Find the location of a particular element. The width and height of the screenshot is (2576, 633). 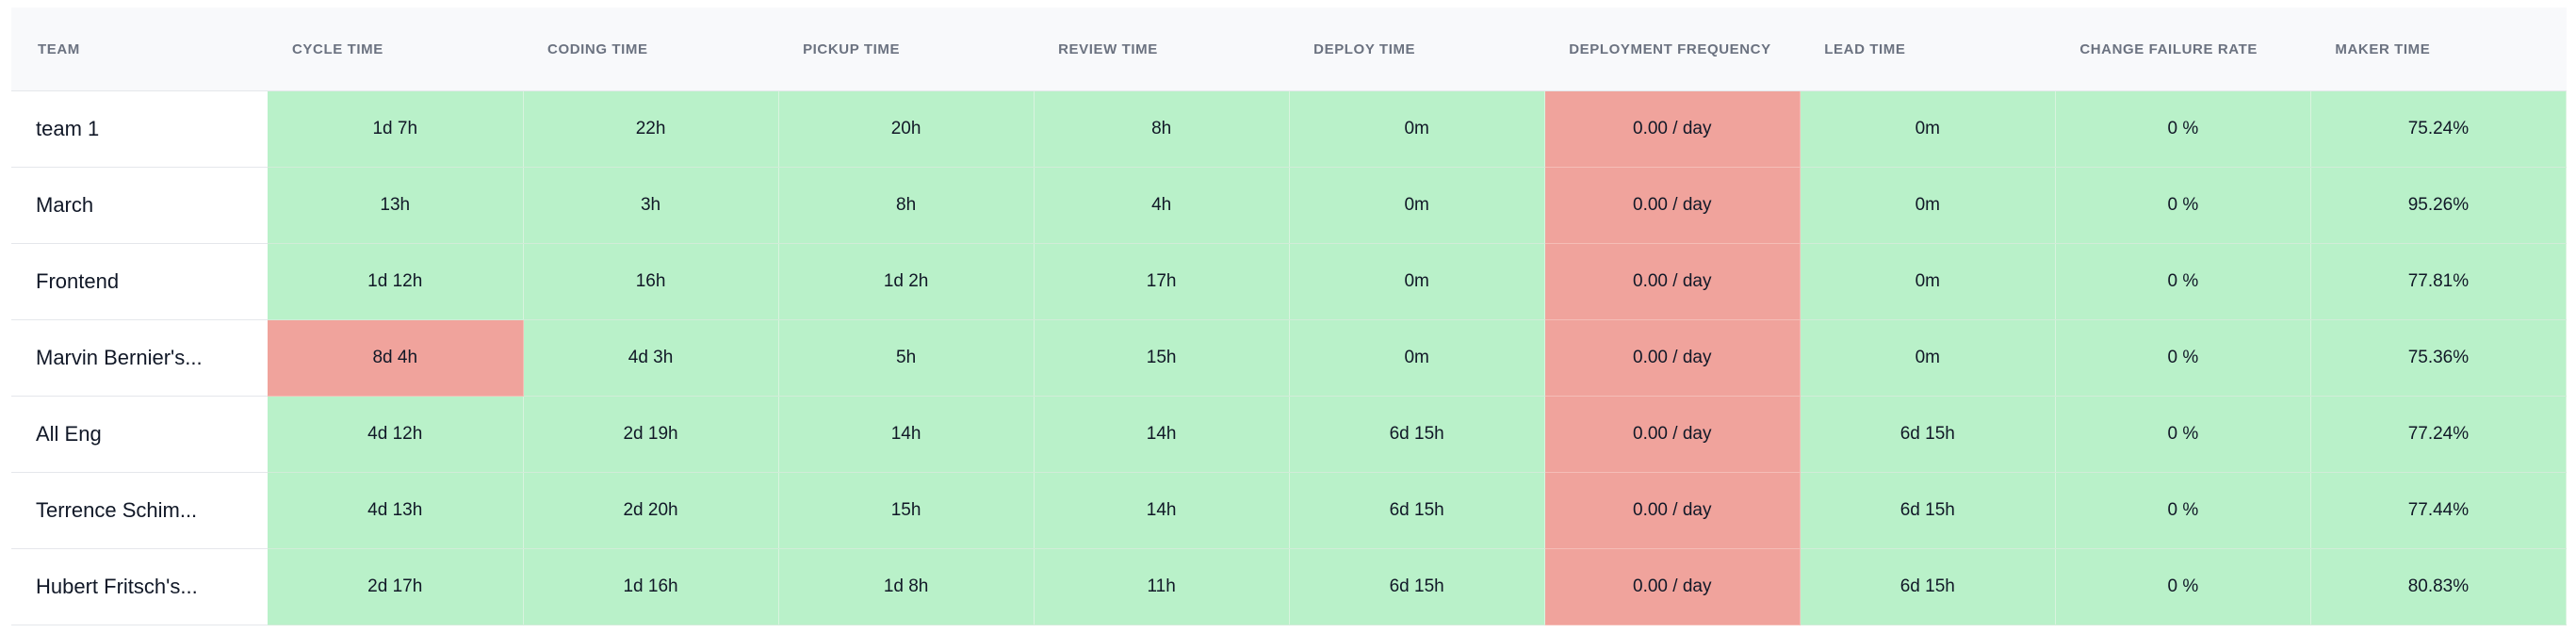

cycle-time-cell: 1d 12h is located at coordinates (395, 281).